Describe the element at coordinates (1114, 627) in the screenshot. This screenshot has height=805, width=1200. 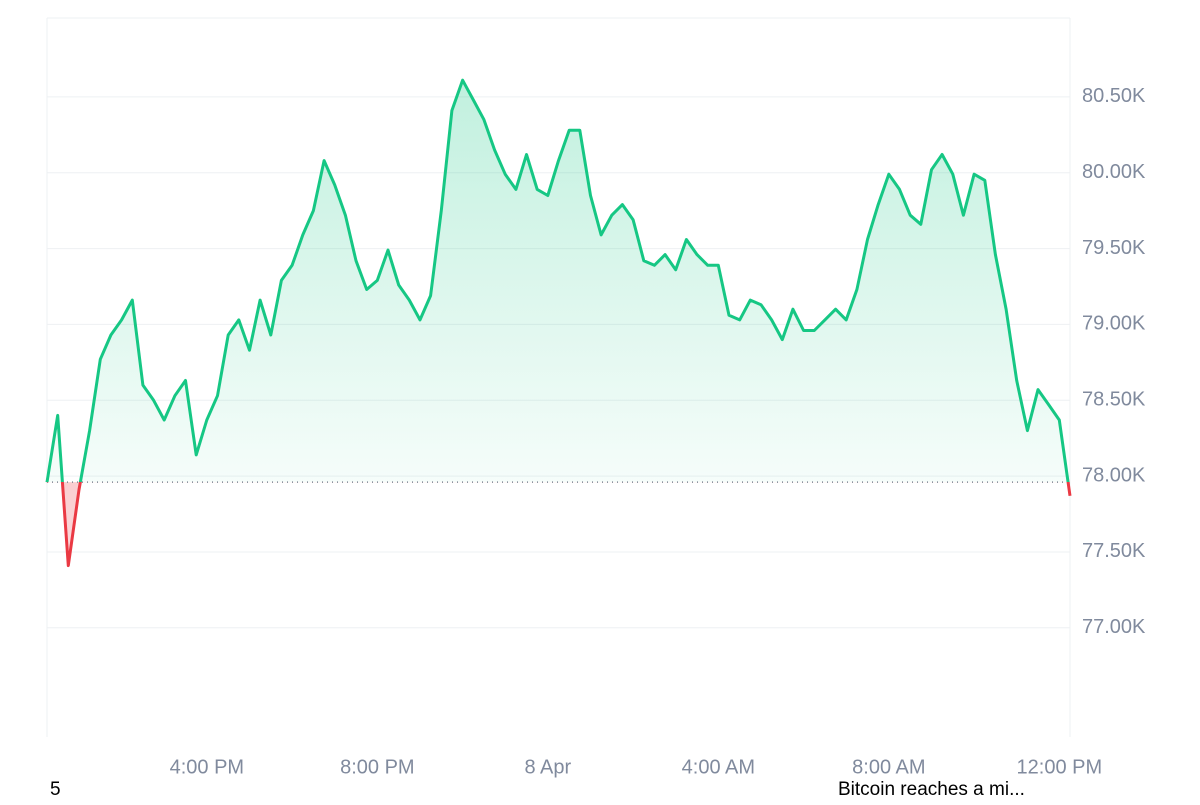
I see `y-tick-label: 77.00K` at that location.